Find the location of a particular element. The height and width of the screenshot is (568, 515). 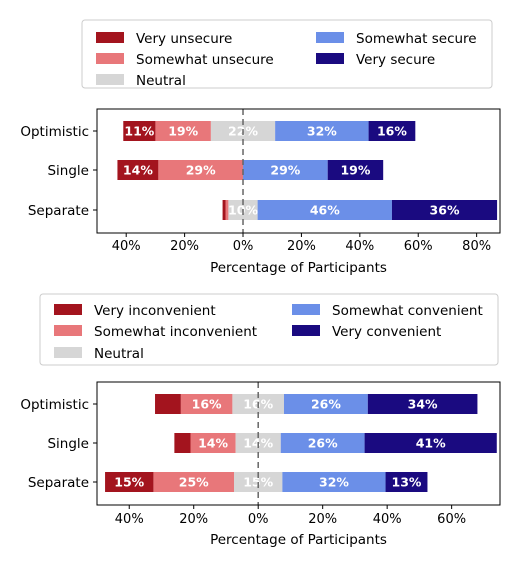

legend-label: Very unsecure is located at coordinates (184, 39).